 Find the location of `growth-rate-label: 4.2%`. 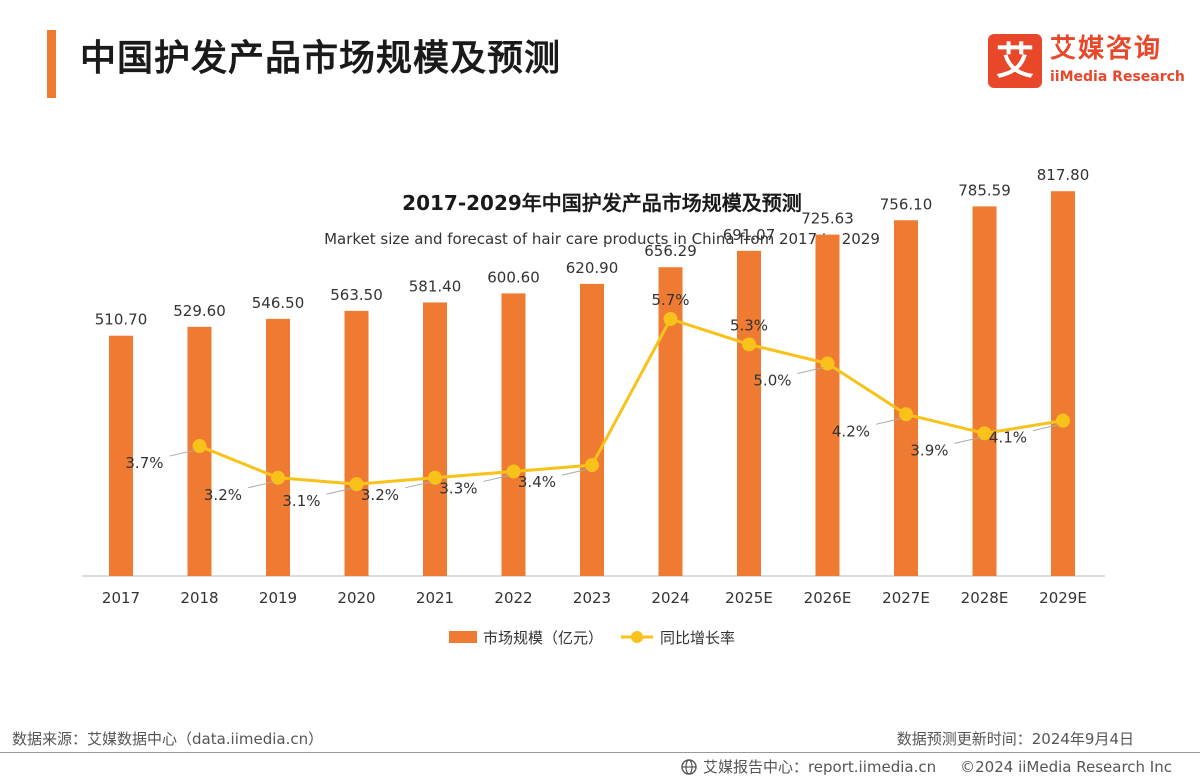

growth-rate-label: 4.2% is located at coordinates (851, 431).